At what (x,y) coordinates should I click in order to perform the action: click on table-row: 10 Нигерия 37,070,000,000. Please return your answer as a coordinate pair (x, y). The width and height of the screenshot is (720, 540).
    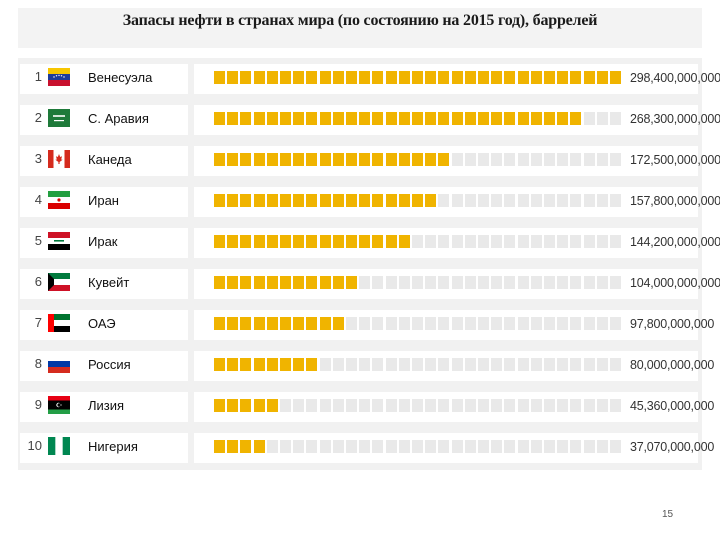
    Looking at the image, I should click on (366, 448).